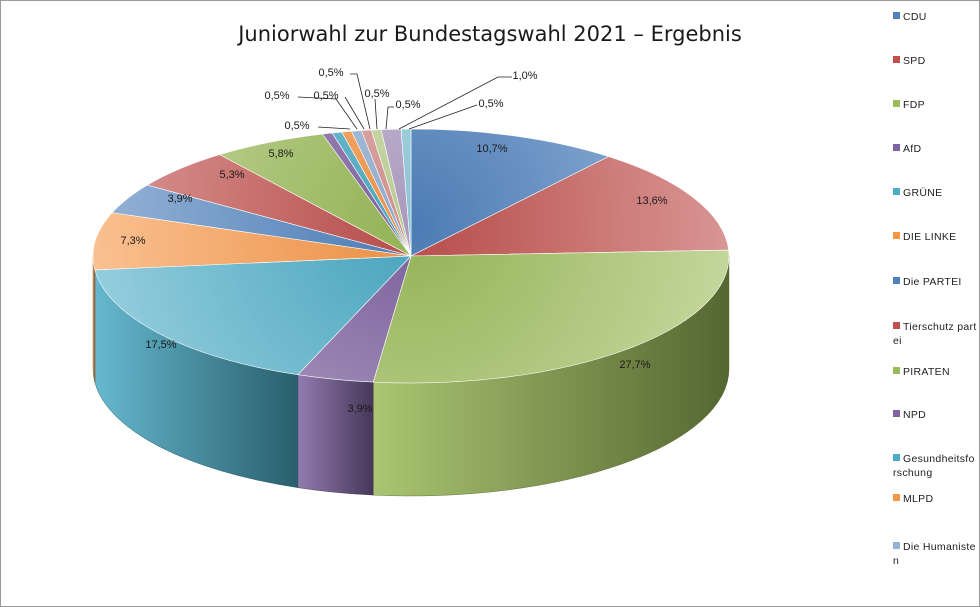 Image resolution: width=980 pixels, height=607 pixels. What do you see at coordinates (651, 201) in the screenshot?
I see `data-label: 13,6%` at bounding box center [651, 201].